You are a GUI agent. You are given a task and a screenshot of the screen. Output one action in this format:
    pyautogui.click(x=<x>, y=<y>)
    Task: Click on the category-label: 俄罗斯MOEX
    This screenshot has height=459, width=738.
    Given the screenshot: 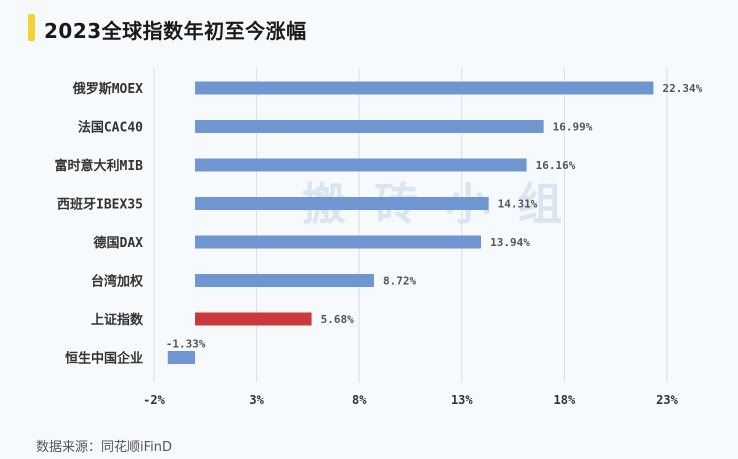 What is the action you would take?
    pyautogui.click(x=107, y=89)
    